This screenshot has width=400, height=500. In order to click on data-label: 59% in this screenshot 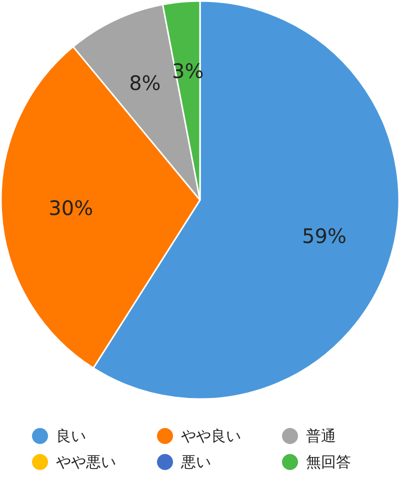, I will do `click(324, 236)`.